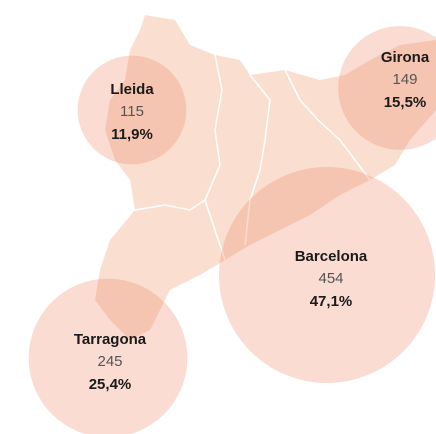 This screenshot has height=434, width=436. What do you see at coordinates (330, 278) in the screenshot?
I see `region-count: 454` at bounding box center [330, 278].